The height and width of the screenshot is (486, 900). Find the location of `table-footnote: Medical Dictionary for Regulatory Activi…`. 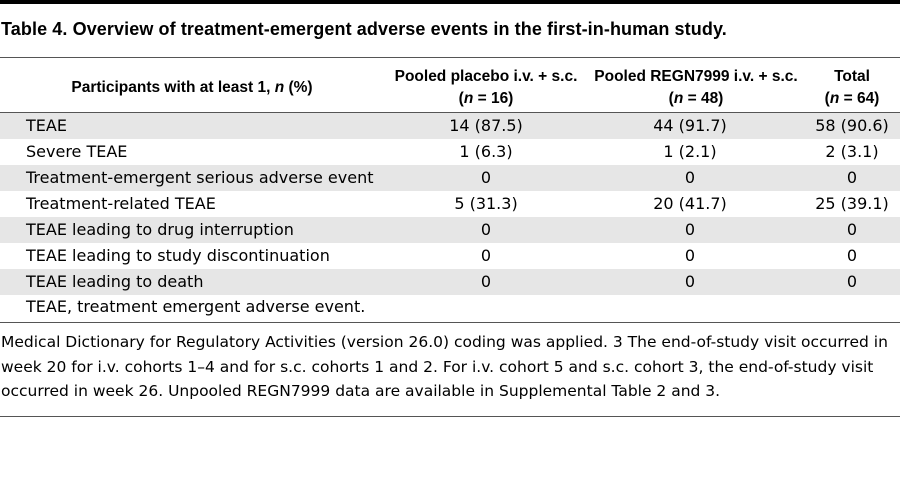

table-footnote: Medical Dictionary for Regulatory Activi… is located at coordinates (444, 366).